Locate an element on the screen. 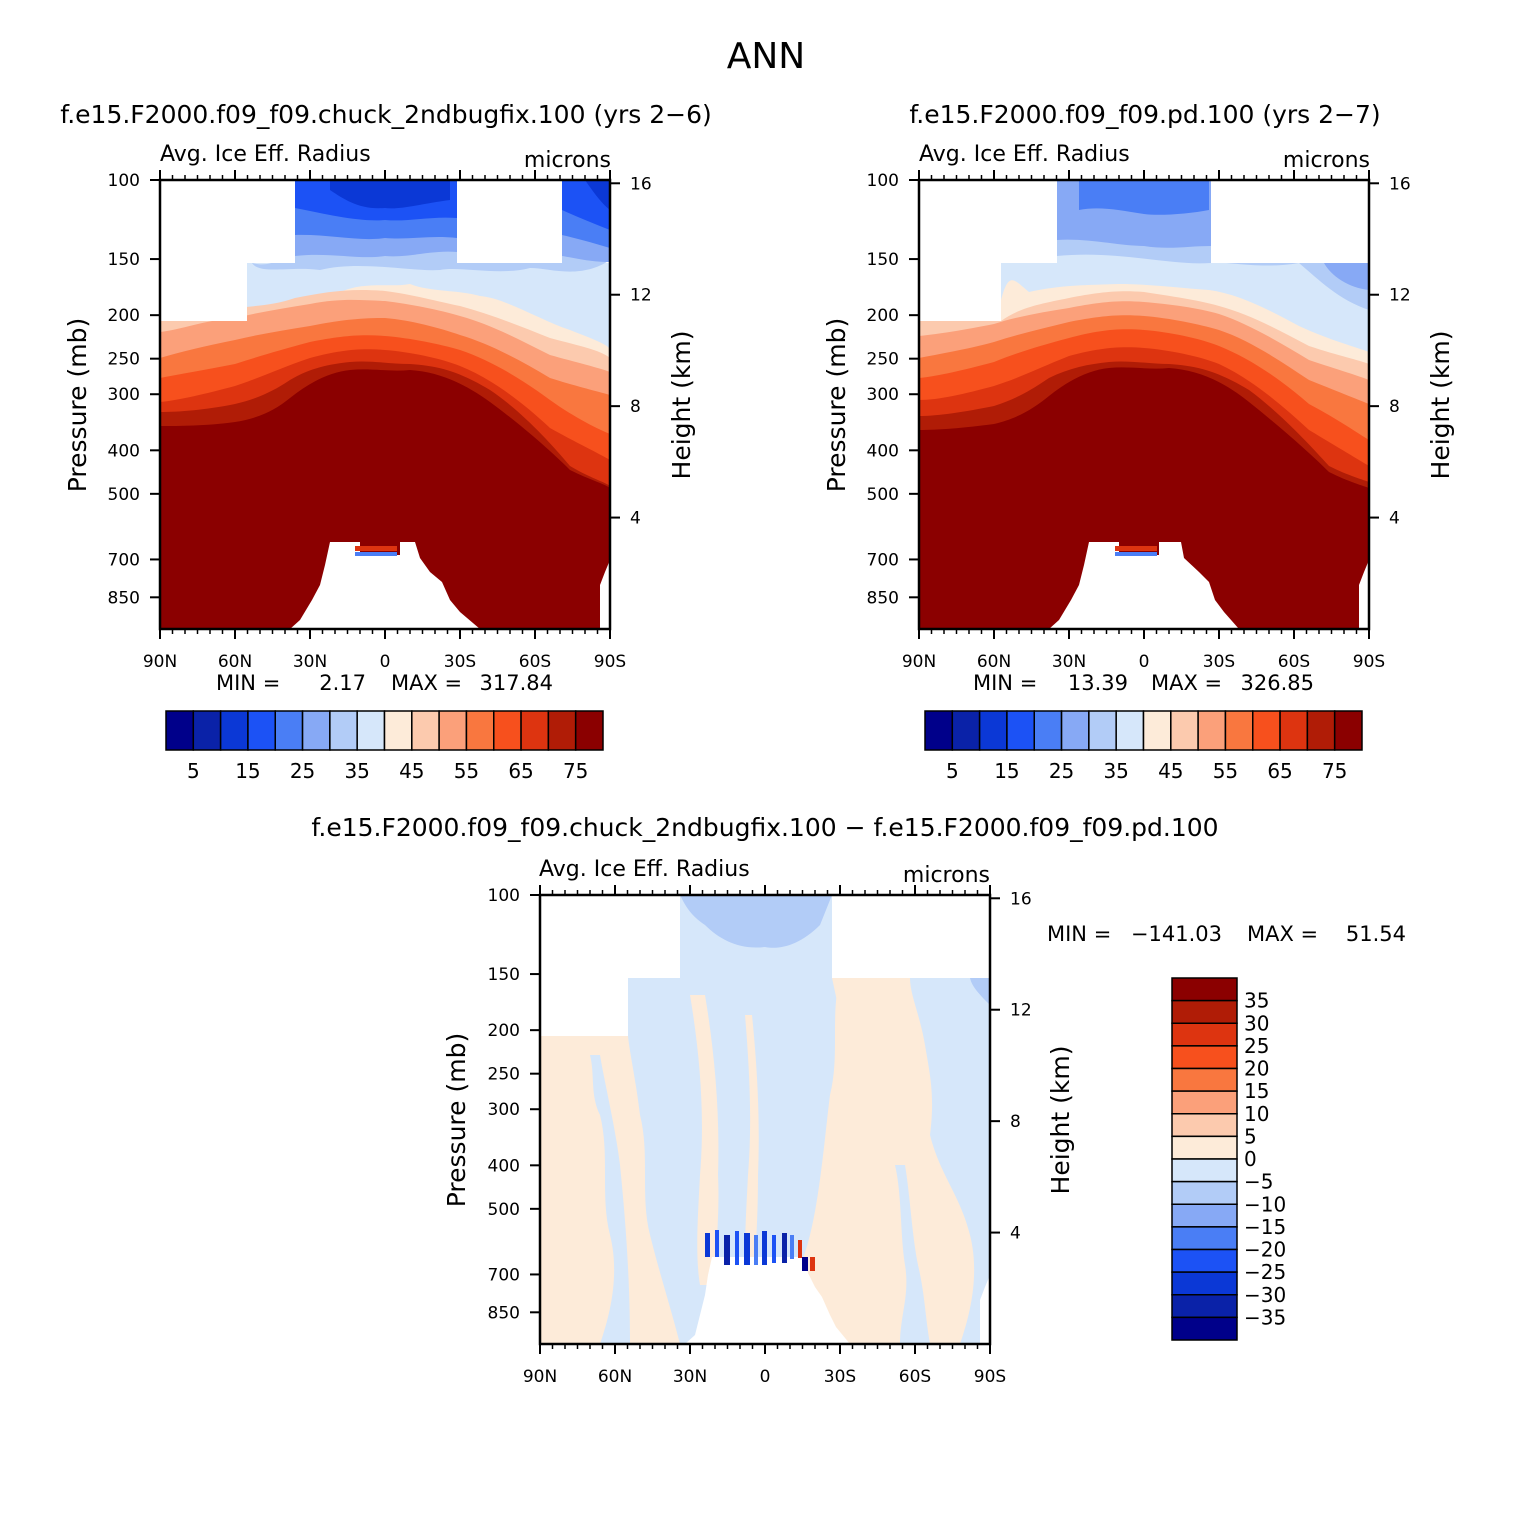  panel-2-min-label: MIN = is located at coordinates (1005, 683).